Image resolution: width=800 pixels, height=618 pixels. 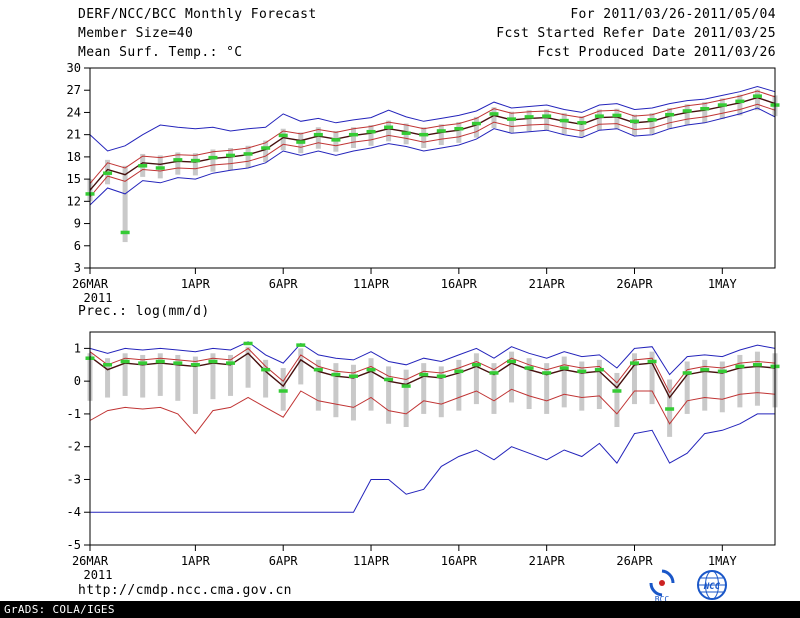 I want to click on ncc-logo: NCC, so click(x=712, y=585).